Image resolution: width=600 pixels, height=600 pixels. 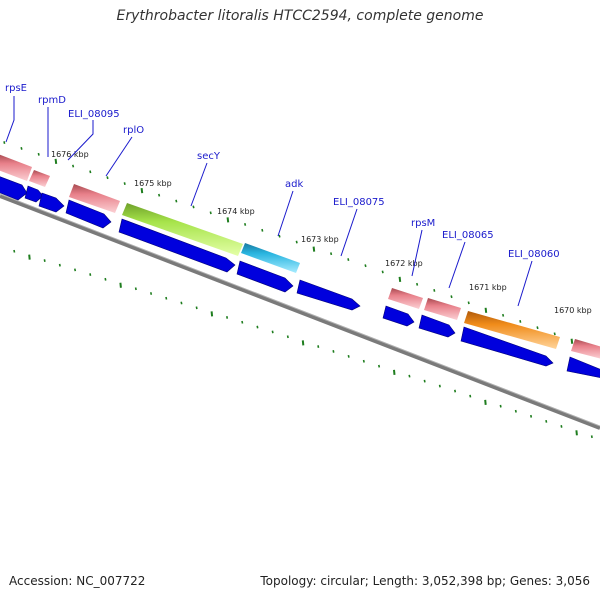 What do you see at coordinates (488, 287) in the screenshot?
I see `kbp-label: 1671 kbp` at bounding box center [488, 287].